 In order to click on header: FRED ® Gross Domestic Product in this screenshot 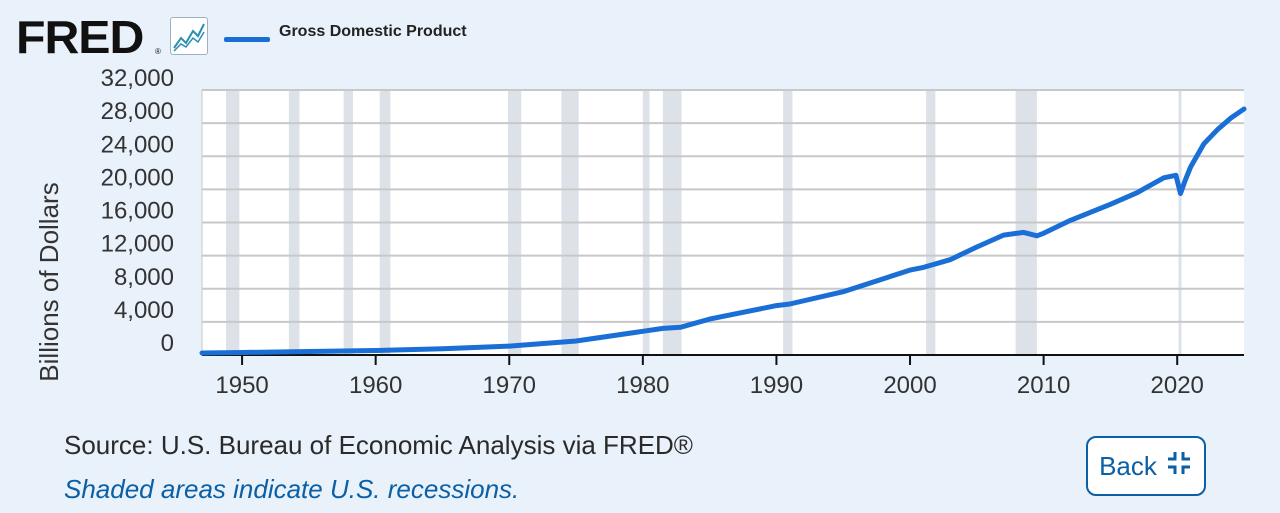, I will do `click(640, 35)`.